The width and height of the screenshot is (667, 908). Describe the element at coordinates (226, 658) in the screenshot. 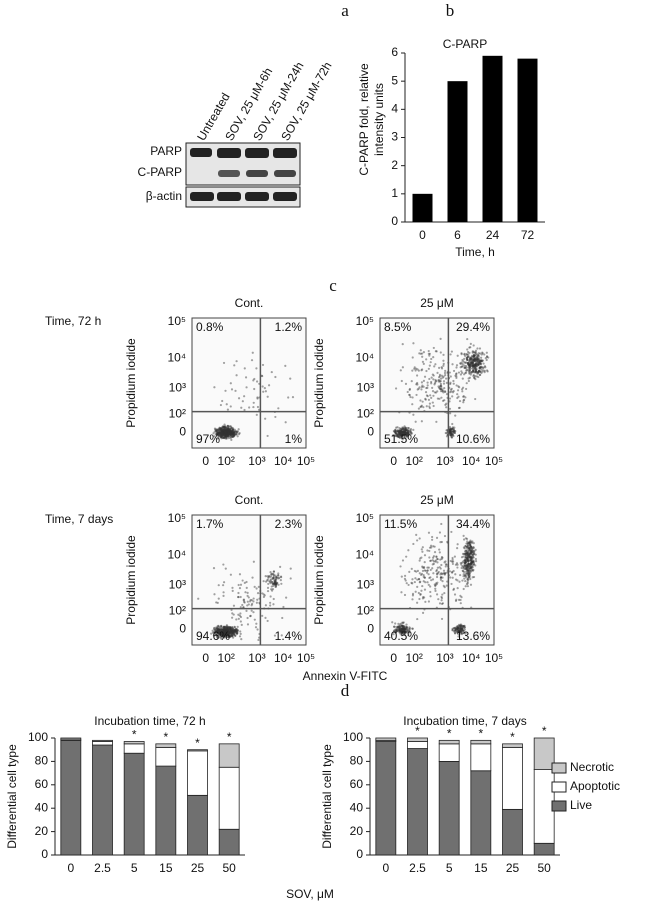

I see `x-tick-label: 10²` at that location.